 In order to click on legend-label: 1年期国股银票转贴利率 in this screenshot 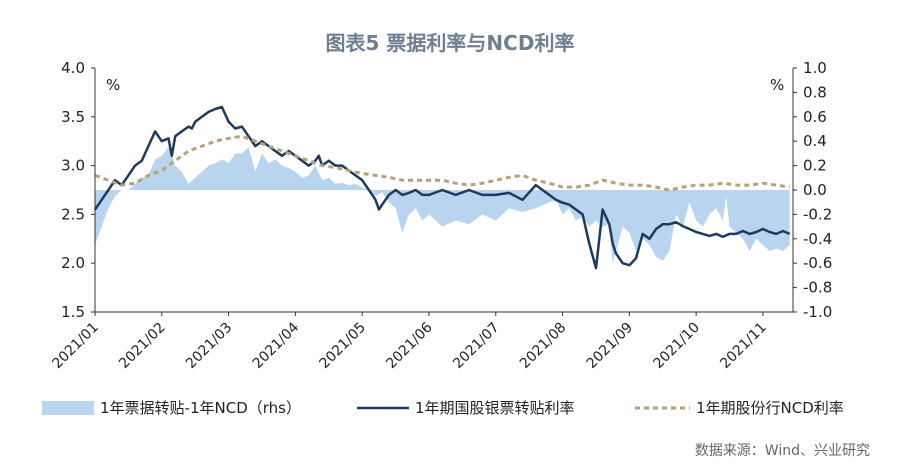, I will do `click(495, 408)`.